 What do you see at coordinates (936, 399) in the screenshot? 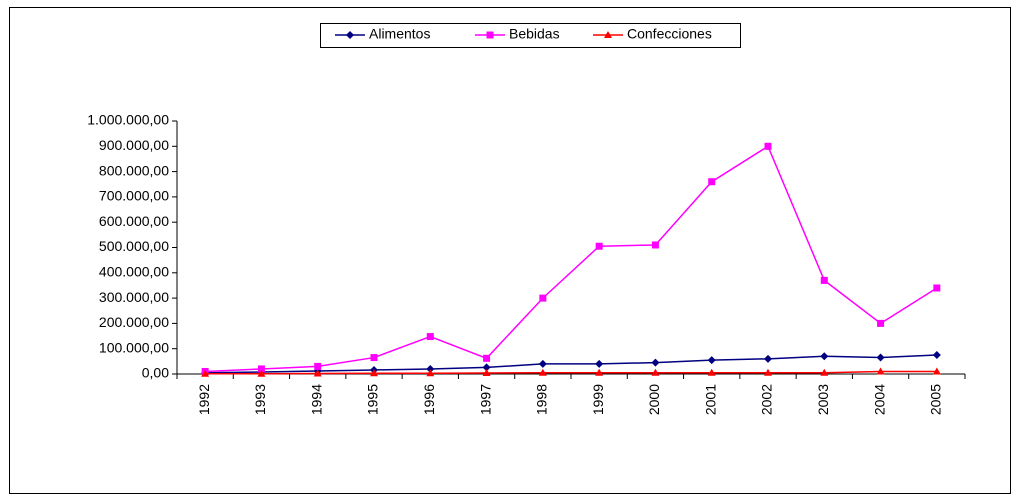
I see `x-tick-label: 2005` at bounding box center [936, 399].